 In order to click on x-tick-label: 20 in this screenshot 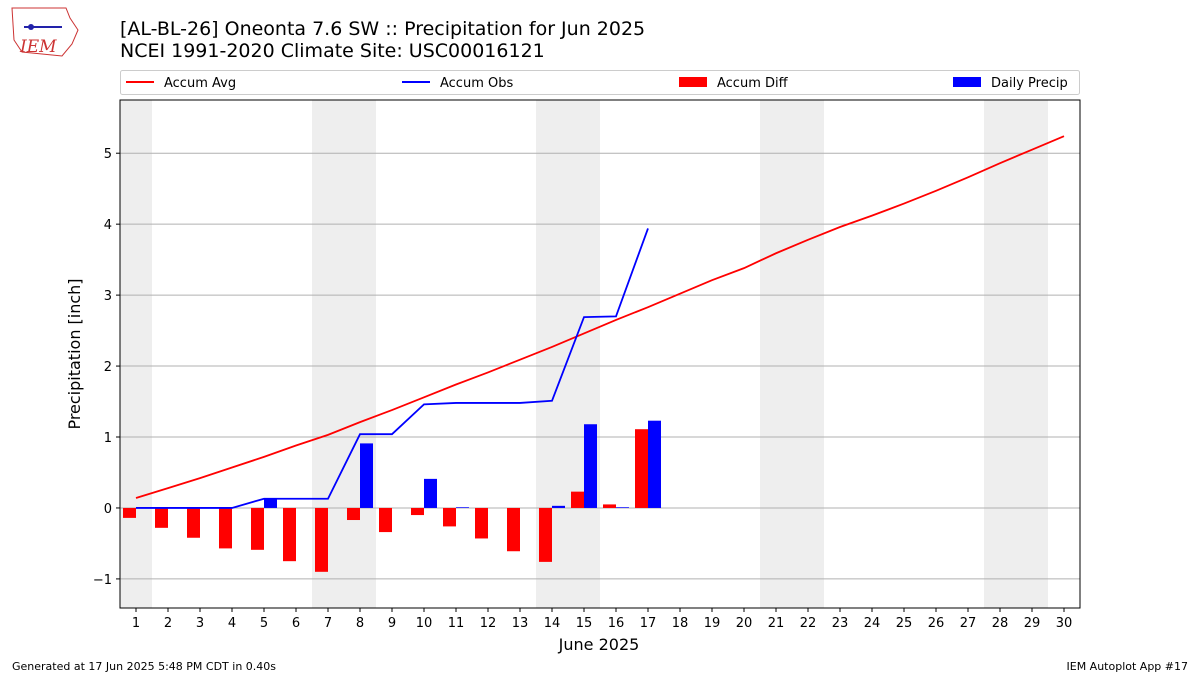, I will do `click(744, 623)`.